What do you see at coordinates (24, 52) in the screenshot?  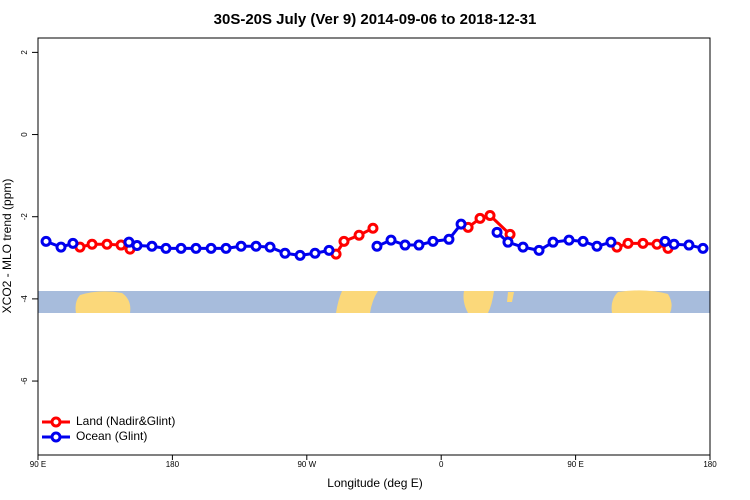 I see `y-tick-label: 2` at bounding box center [24, 52].